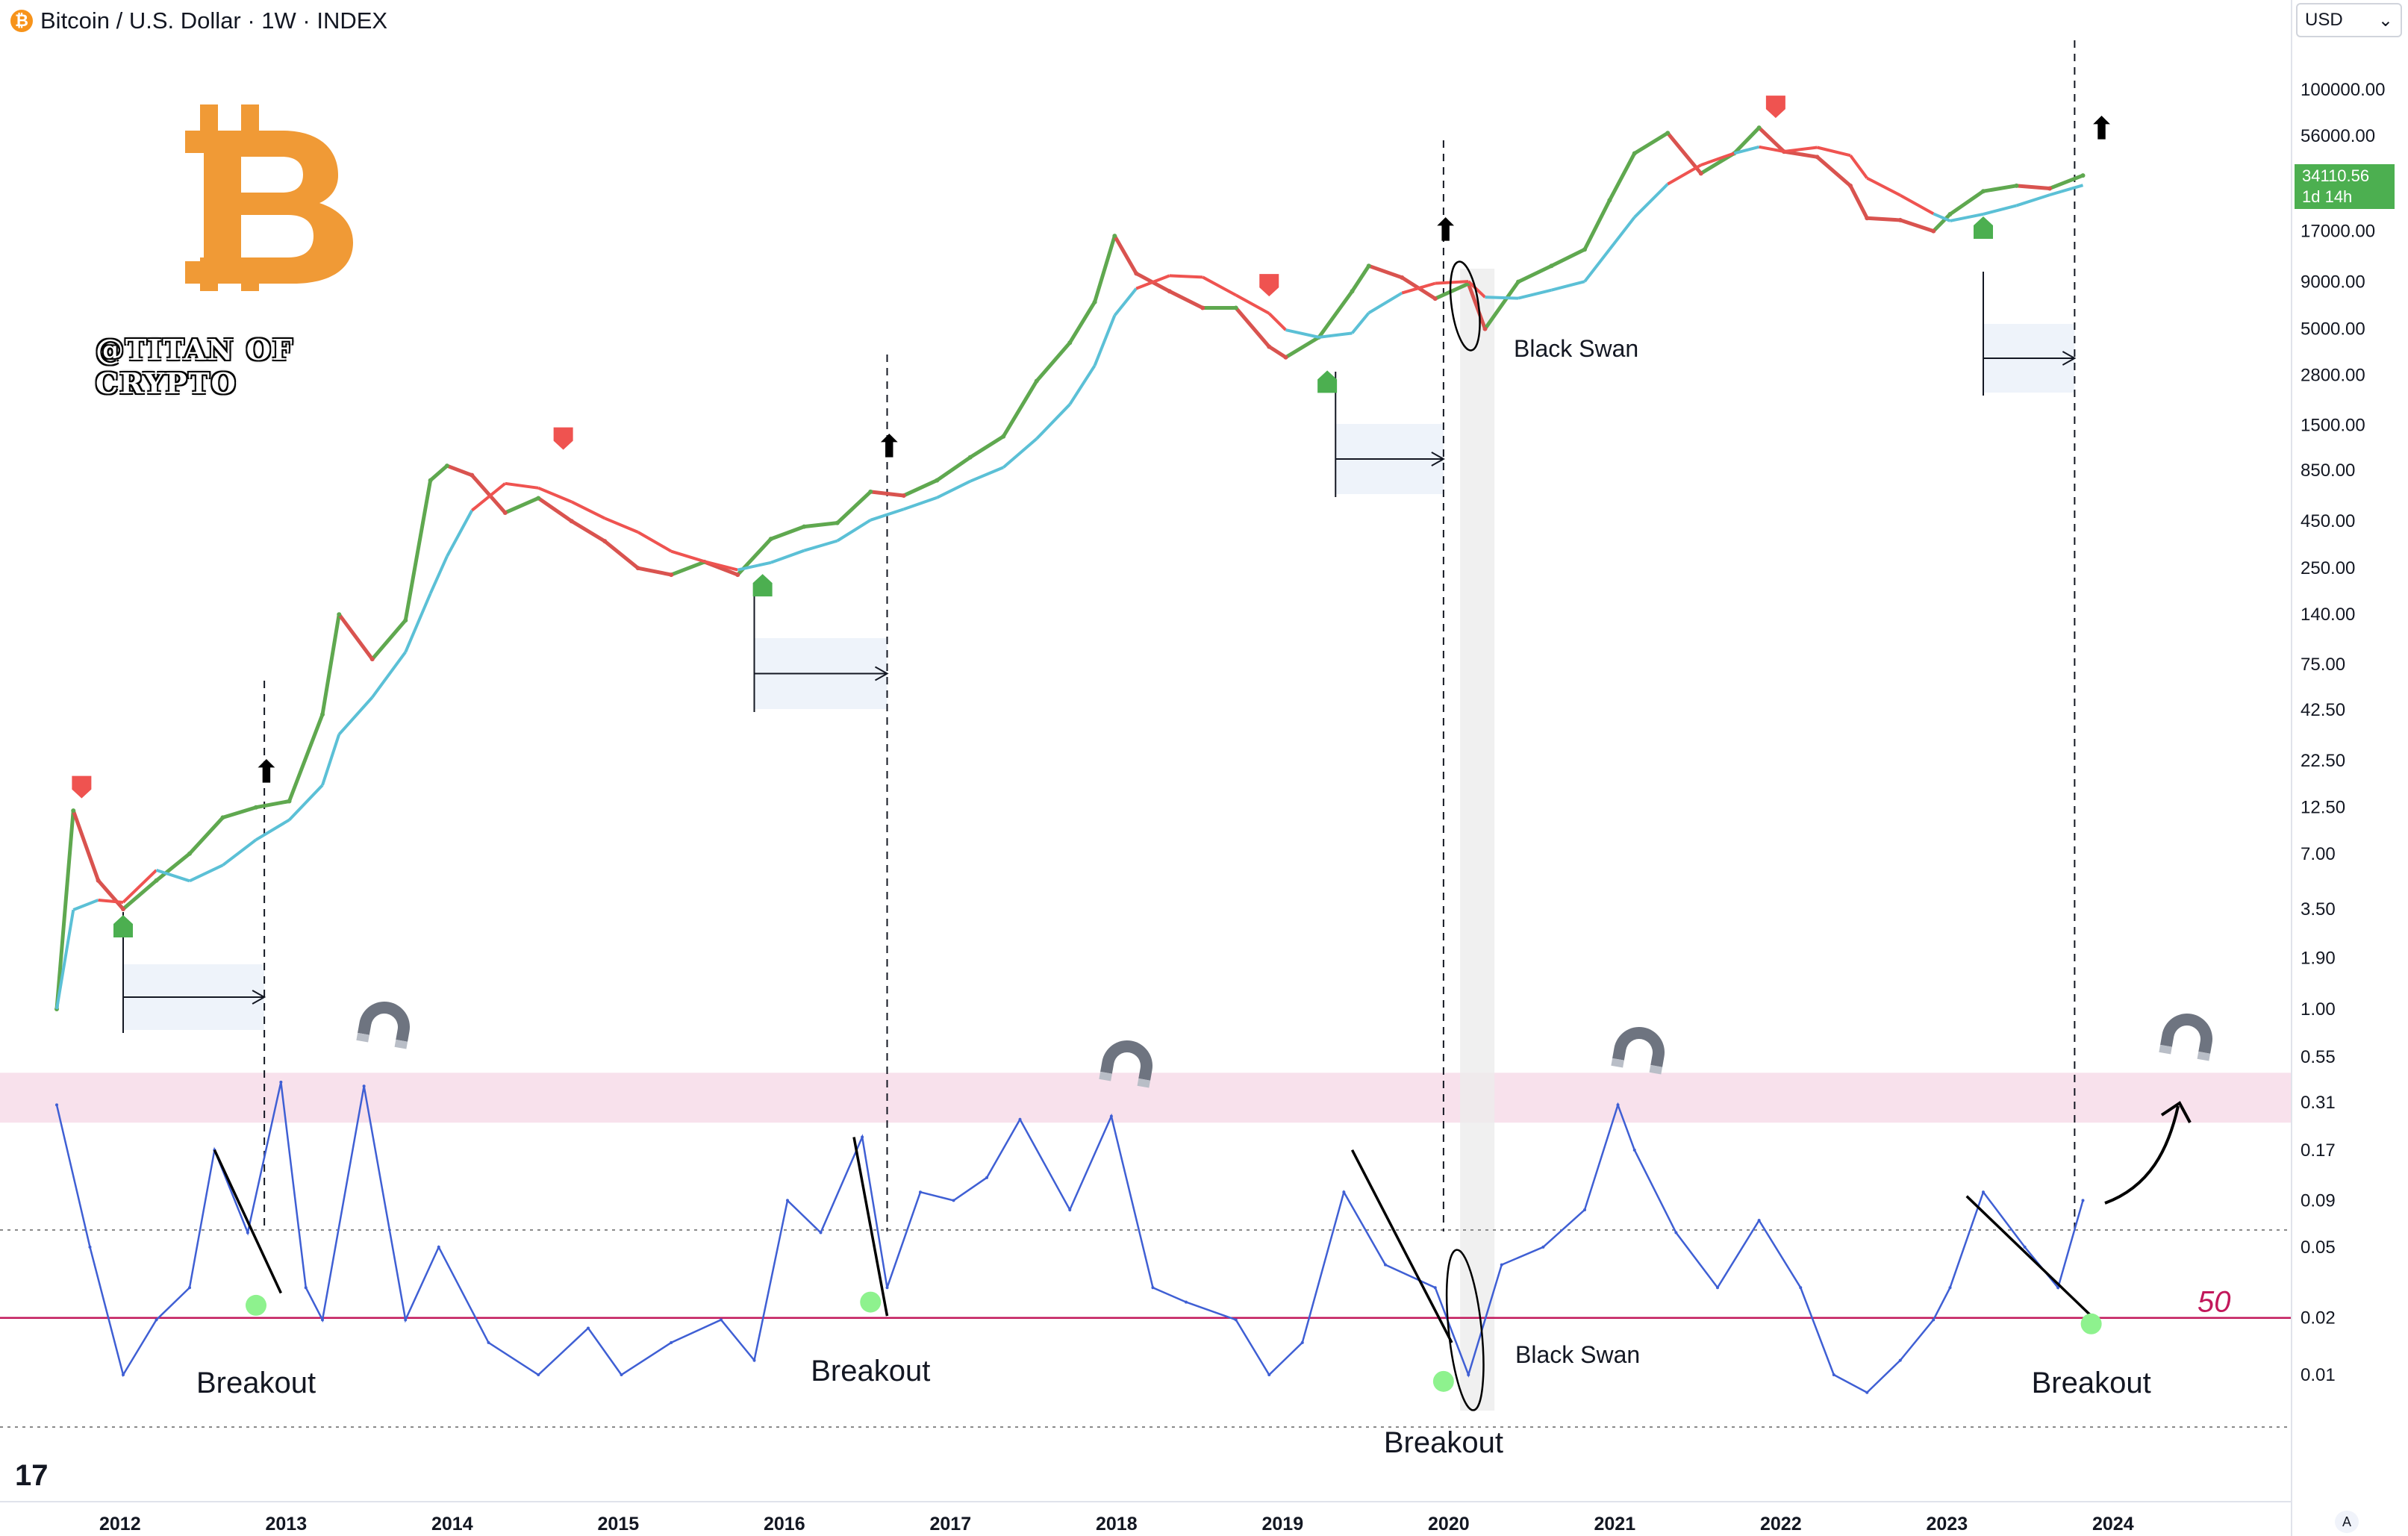  I want to click on auto-scale-button: A, so click(2347, 1522).